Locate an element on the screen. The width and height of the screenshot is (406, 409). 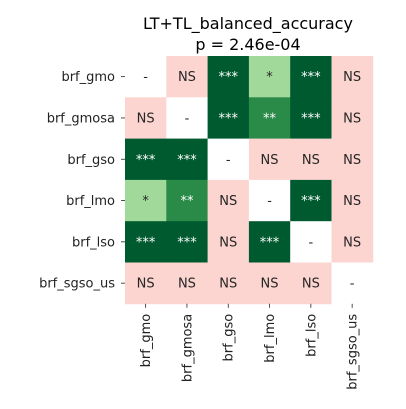
row-tick-label: brf_sgso_us is located at coordinates (77, 284).